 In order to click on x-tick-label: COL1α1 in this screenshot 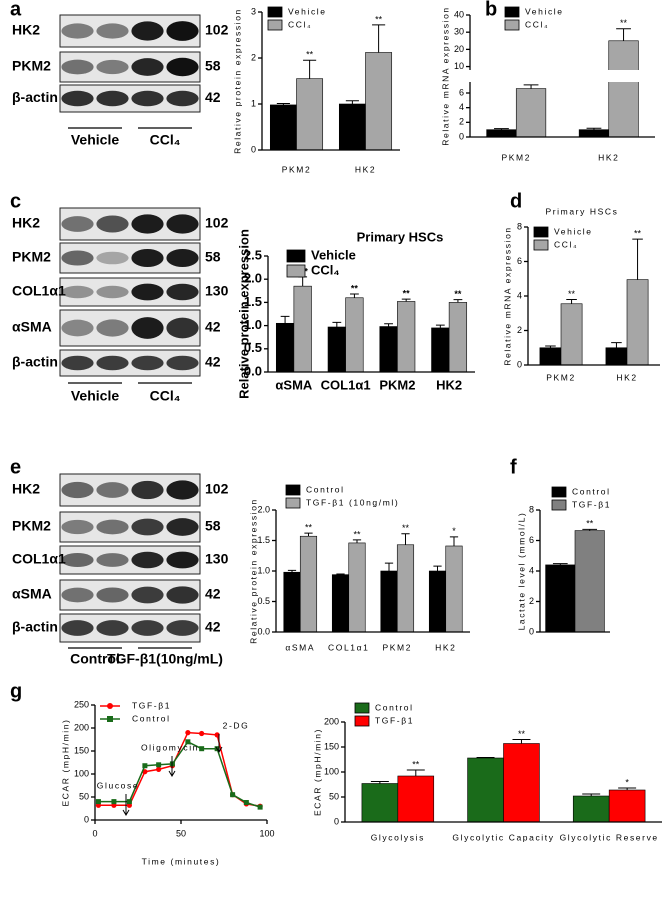, I will do `click(346, 384)`.